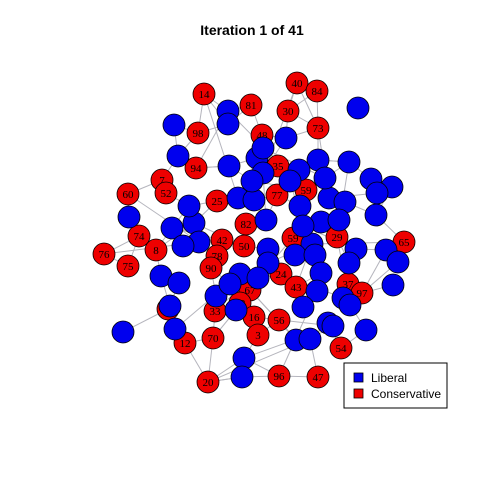 The height and width of the screenshot is (480, 480). I want to click on legend-box, so click(395, 385).